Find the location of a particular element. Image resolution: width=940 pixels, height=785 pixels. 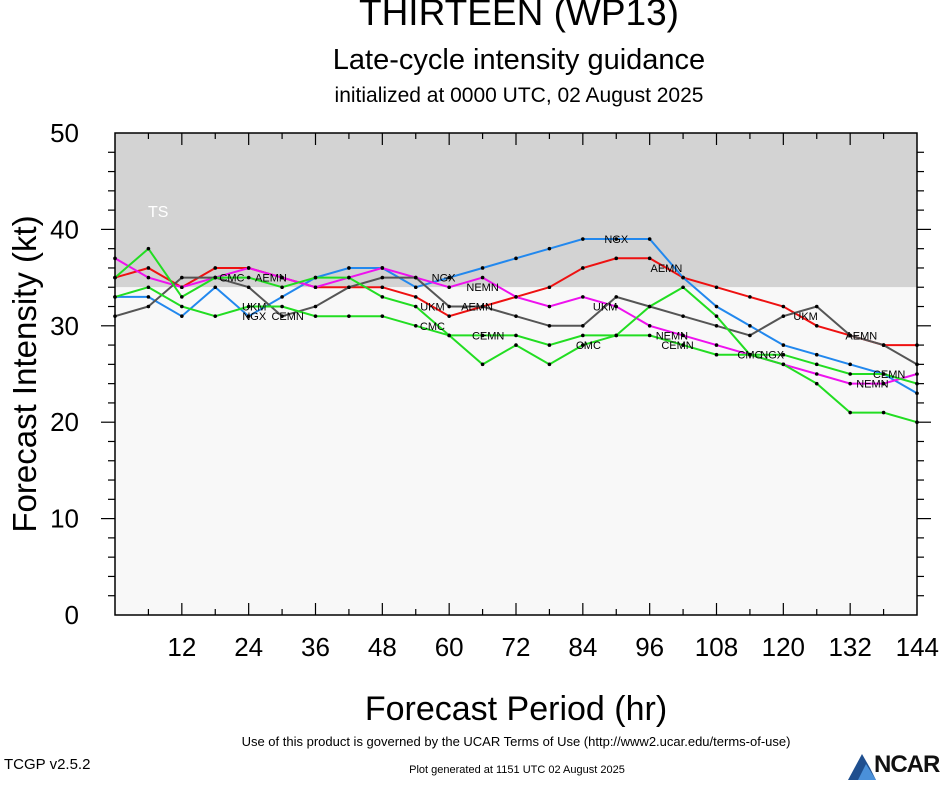

x-tick-label: 96 is located at coordinates (649, 647).